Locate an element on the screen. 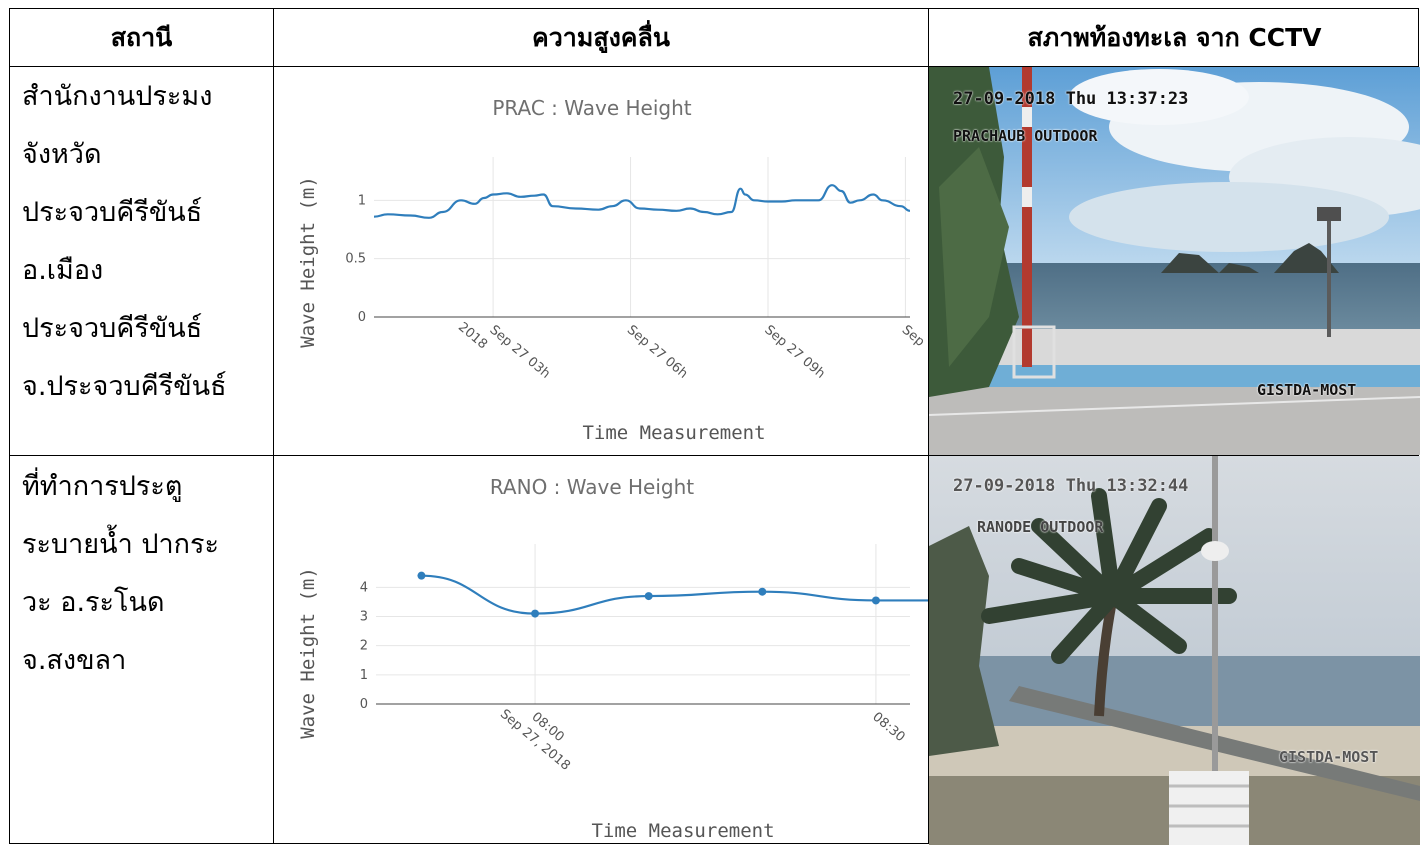 The width and height of the screenshot is (1427, 845). x-tick-label-line: 08:30 is located at coordinates (888, 728).